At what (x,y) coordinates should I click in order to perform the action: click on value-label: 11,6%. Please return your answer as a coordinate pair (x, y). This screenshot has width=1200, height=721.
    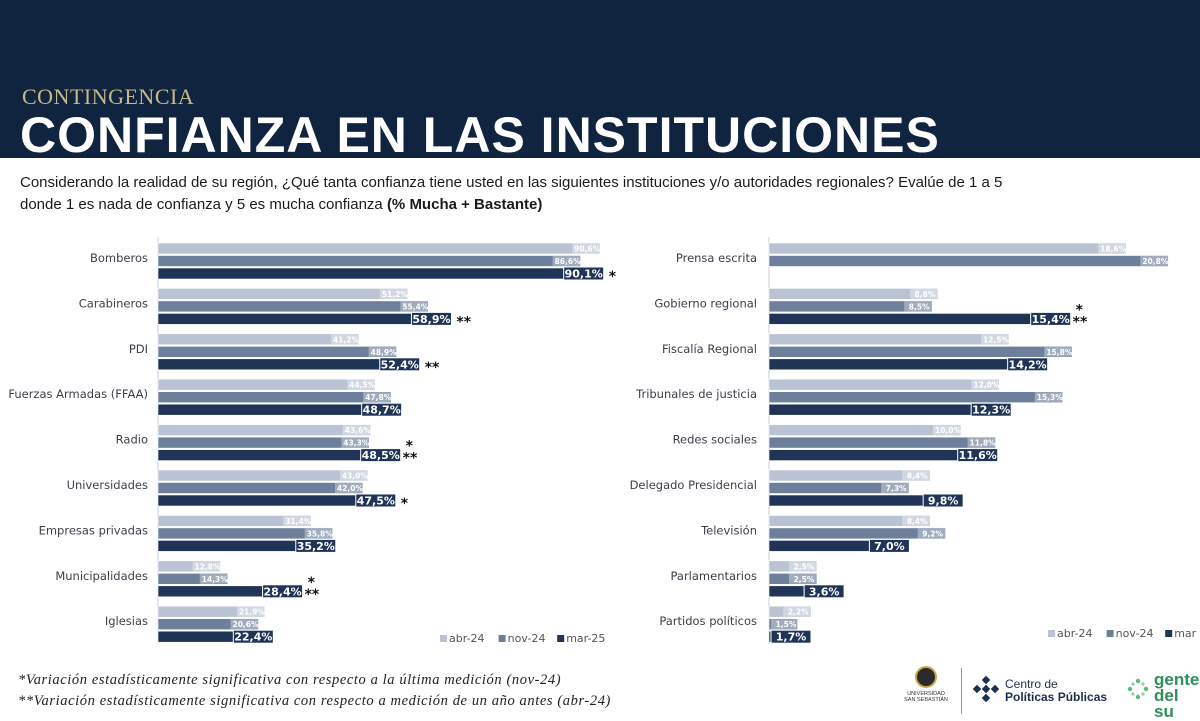
    Looking at the image, I should click on (978, 455).